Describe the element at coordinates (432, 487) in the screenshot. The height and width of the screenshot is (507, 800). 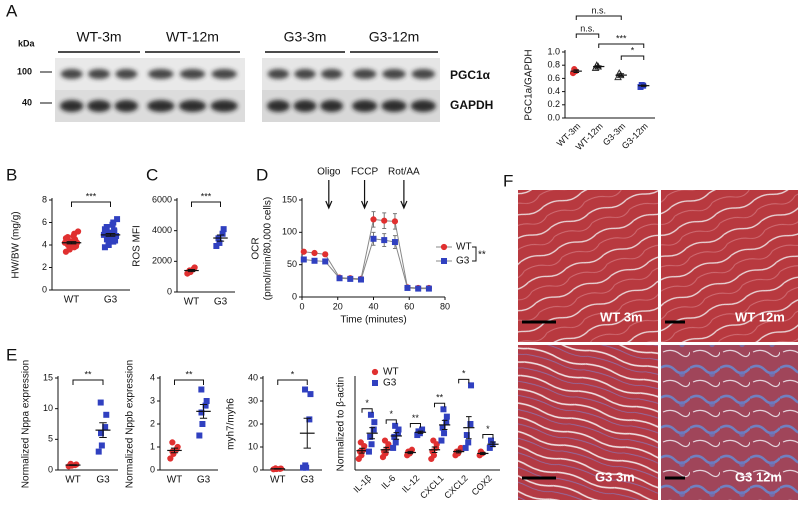
I see `x-tick-label: CXCL1` at that location.